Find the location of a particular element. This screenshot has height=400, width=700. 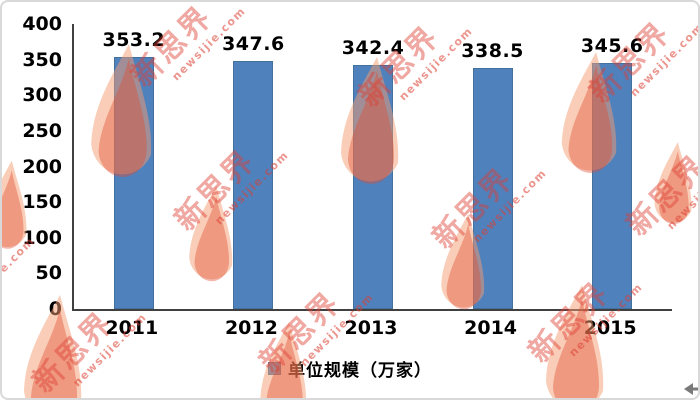

y-tick-label: 150 is located at coordinates (42, 202).